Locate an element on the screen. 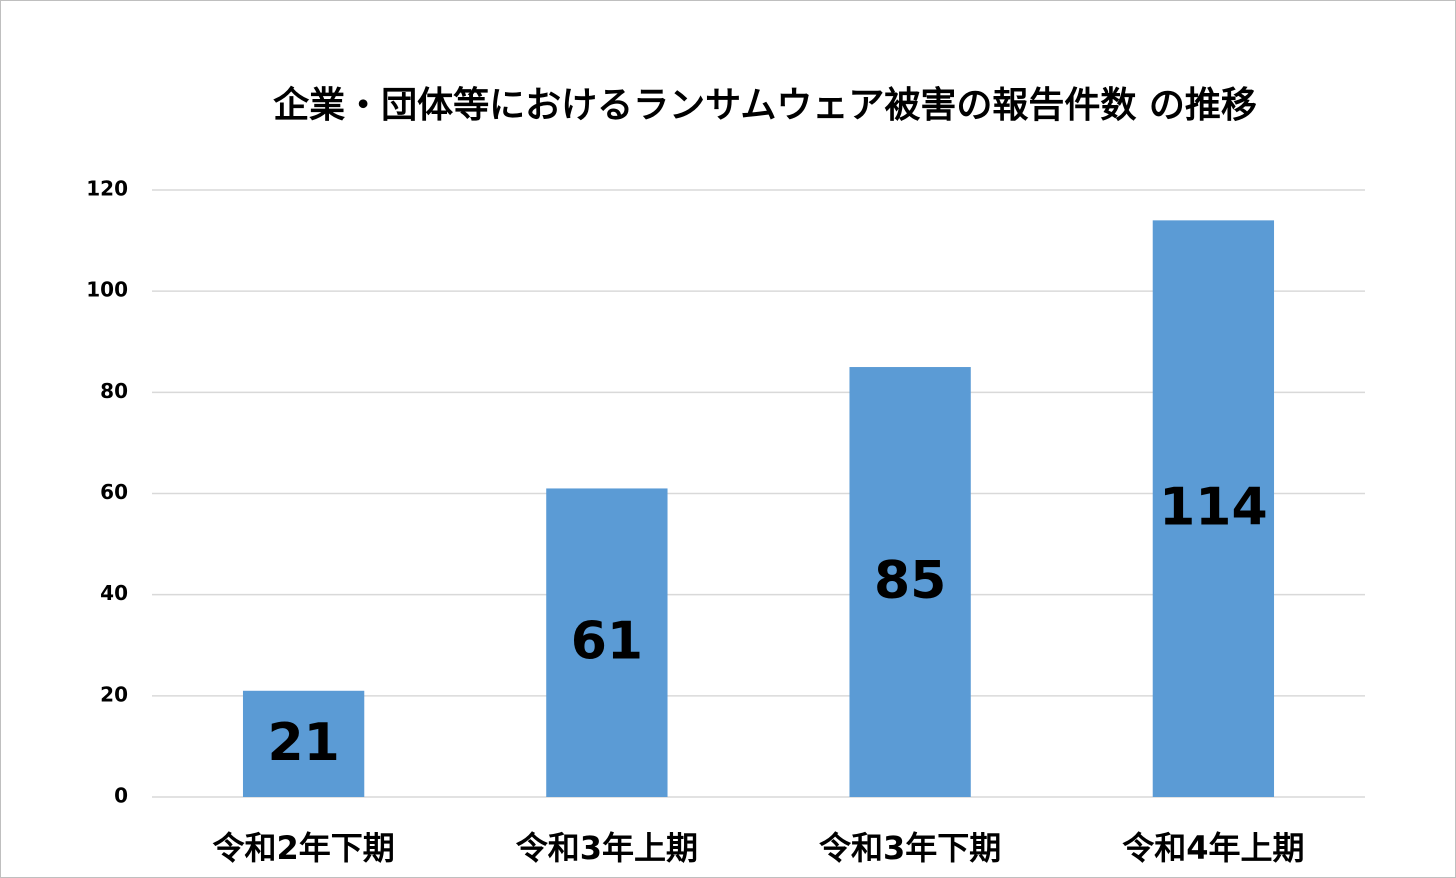 The width and height of the screenshot is (1456, 878). data-label: 21 is located at coordinates (303, 743).